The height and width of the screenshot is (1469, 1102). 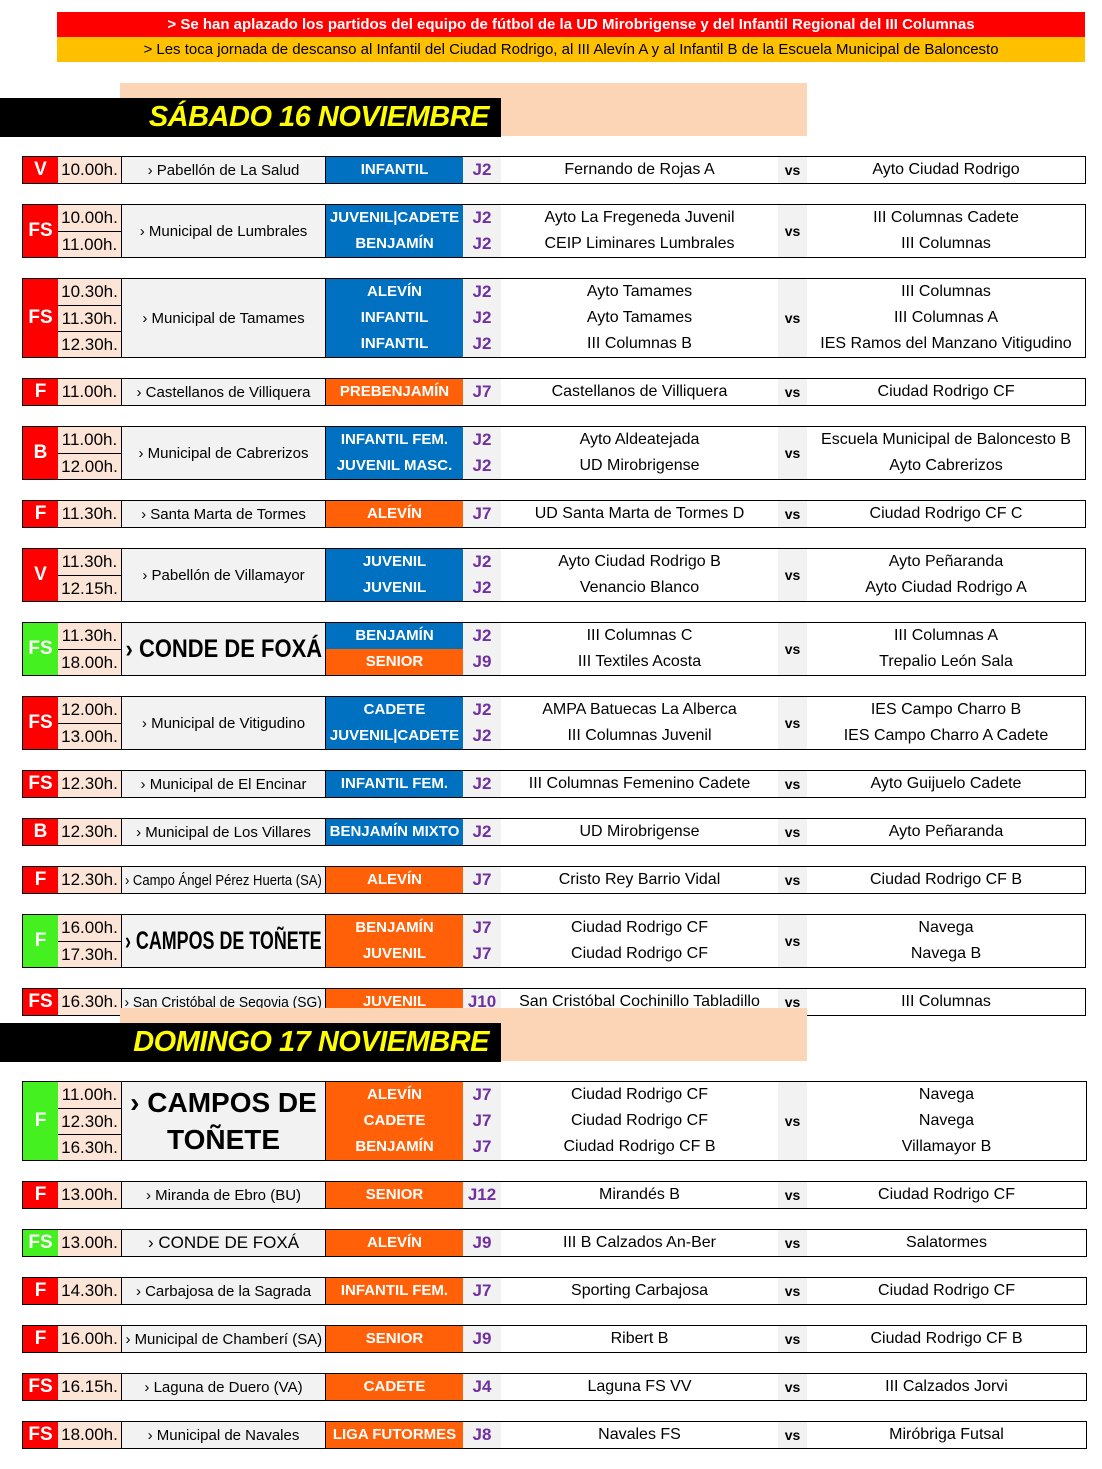 What do you see at coordinates (946, 1242) in the screenshot?
I see `away-team: Salatormes` at bounding box center [946, 1242].